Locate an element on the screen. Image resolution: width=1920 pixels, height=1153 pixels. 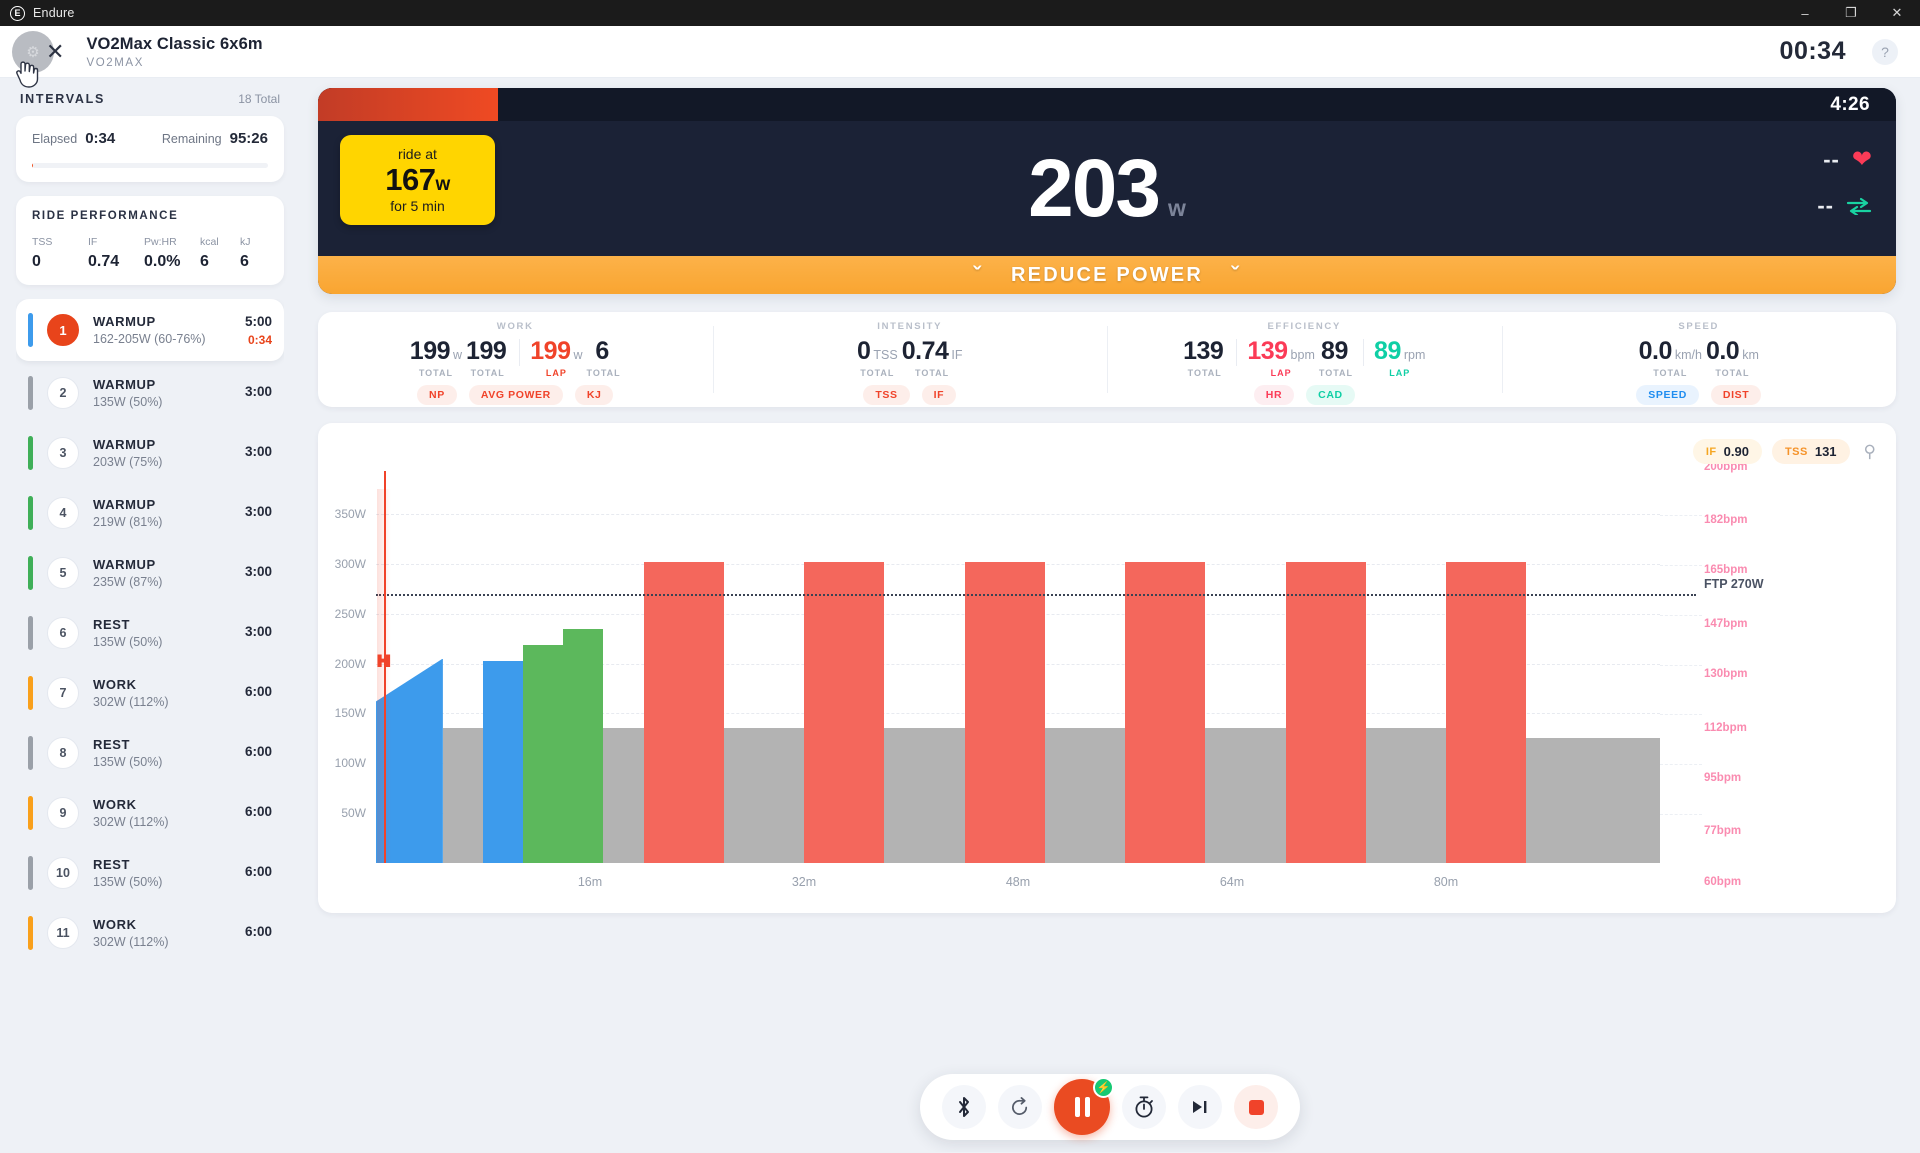
interval-text: REST 135W (50%) is located at coordinates (127, 753).